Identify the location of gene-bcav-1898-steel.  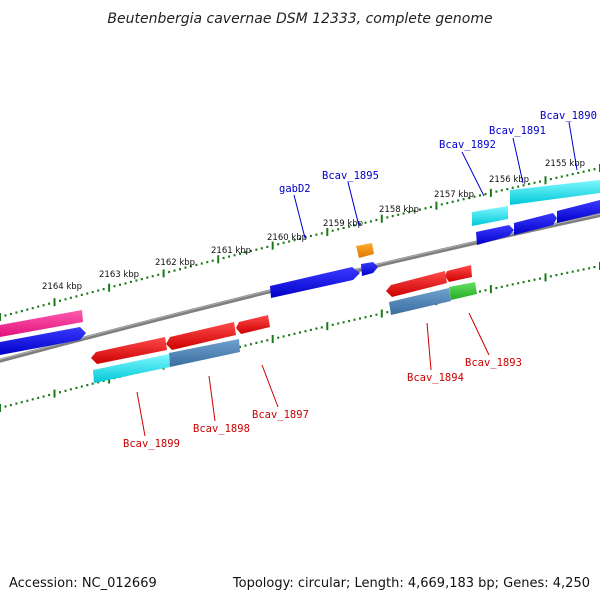
(204, 353).